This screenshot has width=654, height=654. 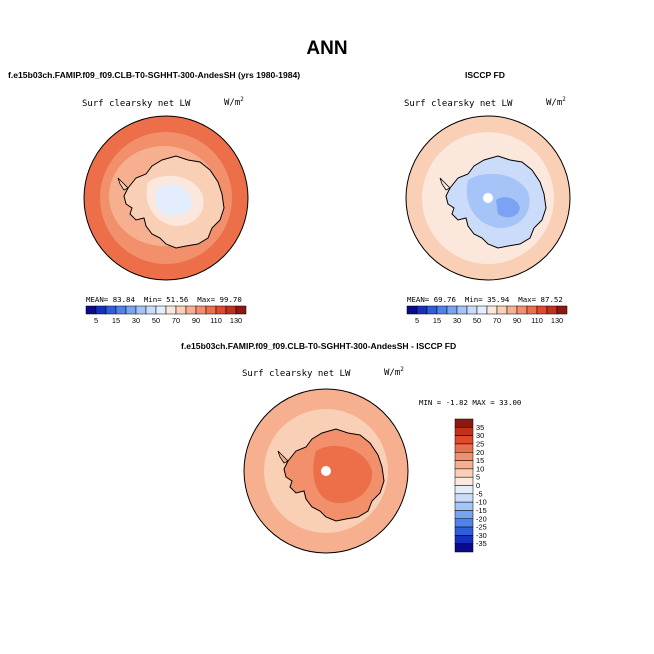 What do you see at coordinates (236, 320) in the screenshot?
I see `model-colorbar-tick-label: 130` at bounding box center [236, 320].